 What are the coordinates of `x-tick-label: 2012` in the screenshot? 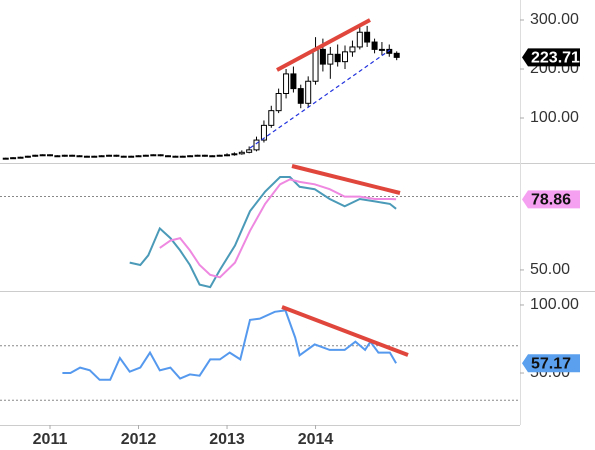 It's located at (139, 439).